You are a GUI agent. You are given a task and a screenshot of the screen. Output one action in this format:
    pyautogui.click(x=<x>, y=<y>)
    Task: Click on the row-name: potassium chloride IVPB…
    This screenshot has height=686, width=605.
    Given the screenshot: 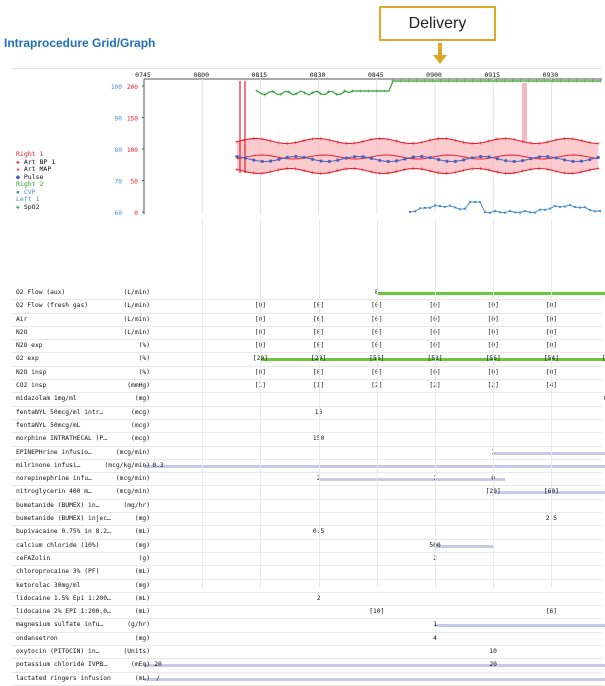 What is the action you would take?
    pyautogui.click(x=61, y=665)
    